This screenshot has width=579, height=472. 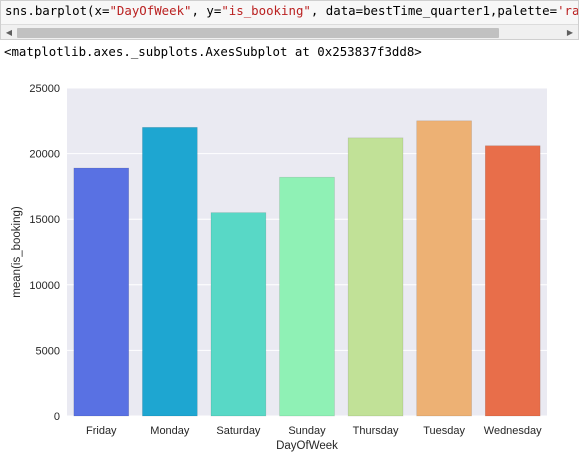 What do you see at coordinates (444, 268) in the screenshot?
I see `bar-tuesday` at bounding box center [444, 268].